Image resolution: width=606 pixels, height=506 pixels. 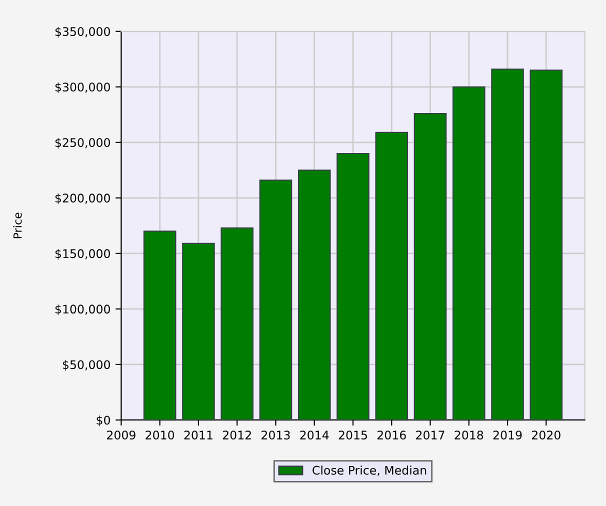 I want to click on x-tick-label: 2010, so click(x=160, y=435).